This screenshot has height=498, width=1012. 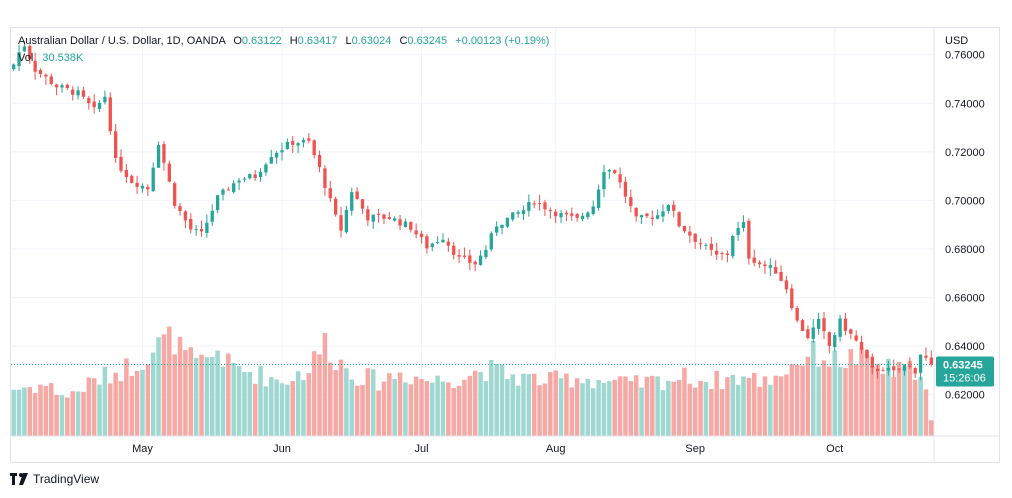 What do you see at coordinates (282, 449) in the screenshot?
I see `time-tick-label: Jun` at bounding box center [282, 449].